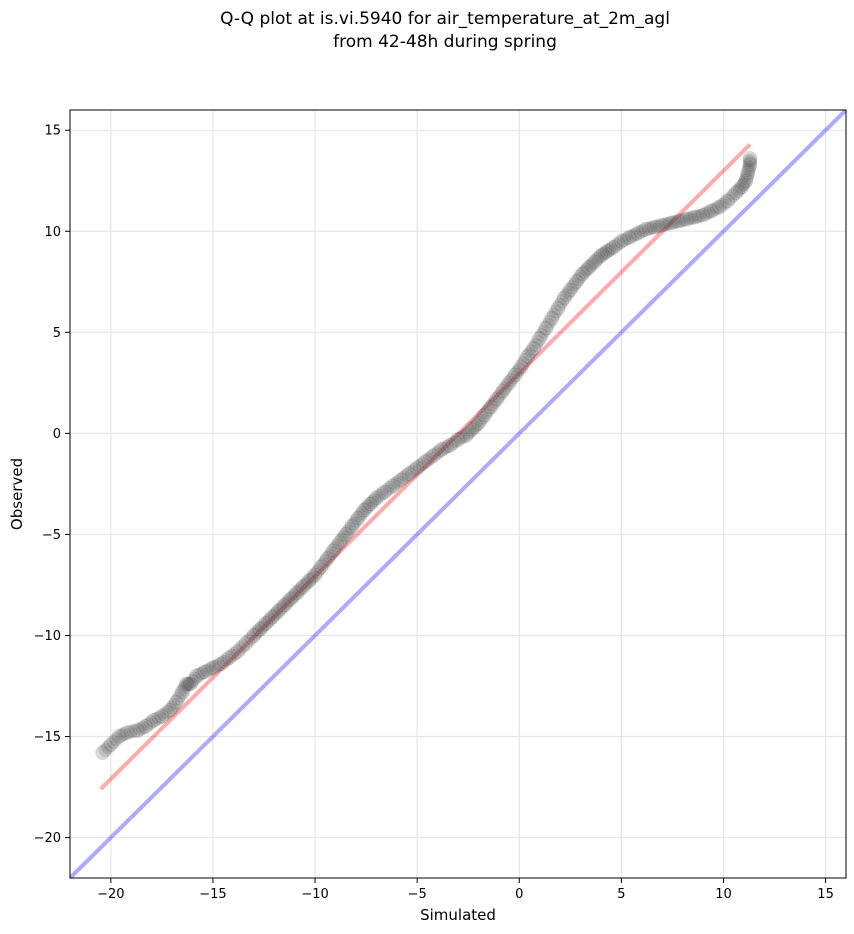 Image resolution: width=854 pixels, height=934 pixels. I want to click on y-tick-label: 10, so click(52, 232).